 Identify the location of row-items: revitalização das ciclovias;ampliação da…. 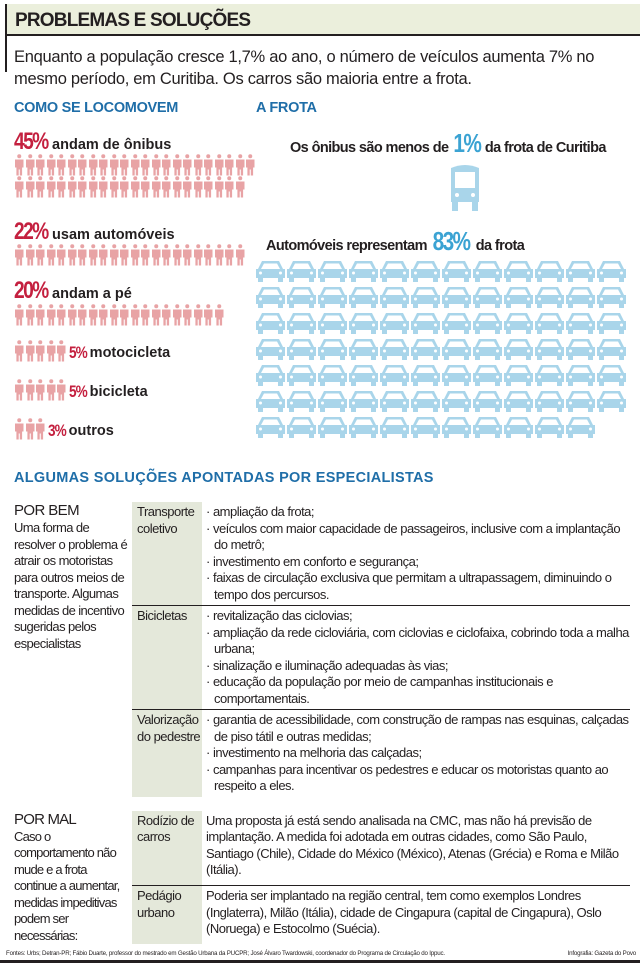
(416, 658).